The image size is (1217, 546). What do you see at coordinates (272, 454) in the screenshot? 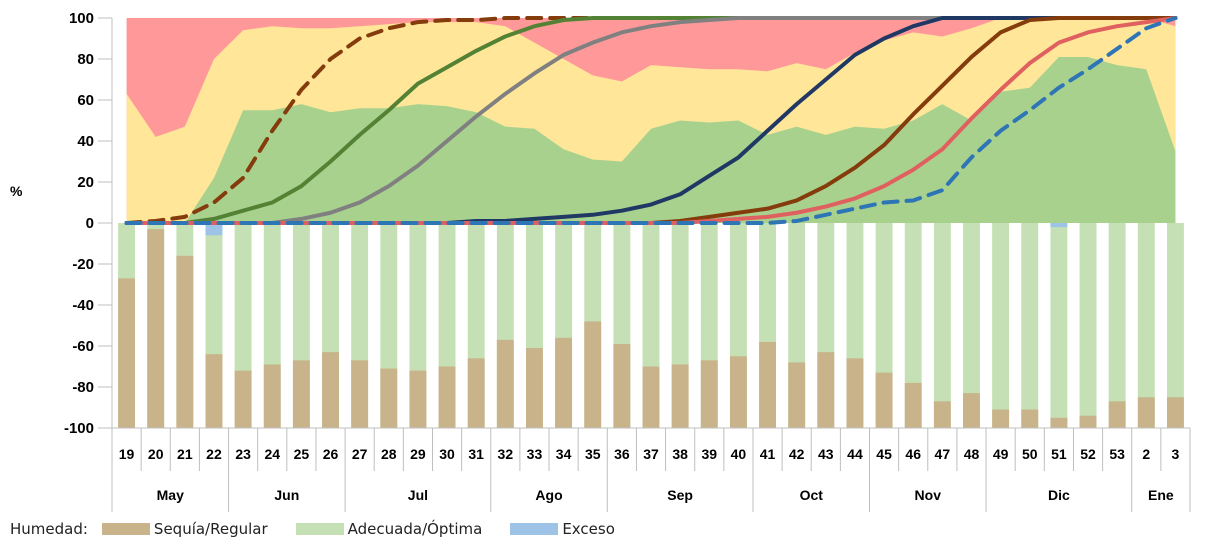
I see `x-week-label: 24` at bounding box center [272, 454].